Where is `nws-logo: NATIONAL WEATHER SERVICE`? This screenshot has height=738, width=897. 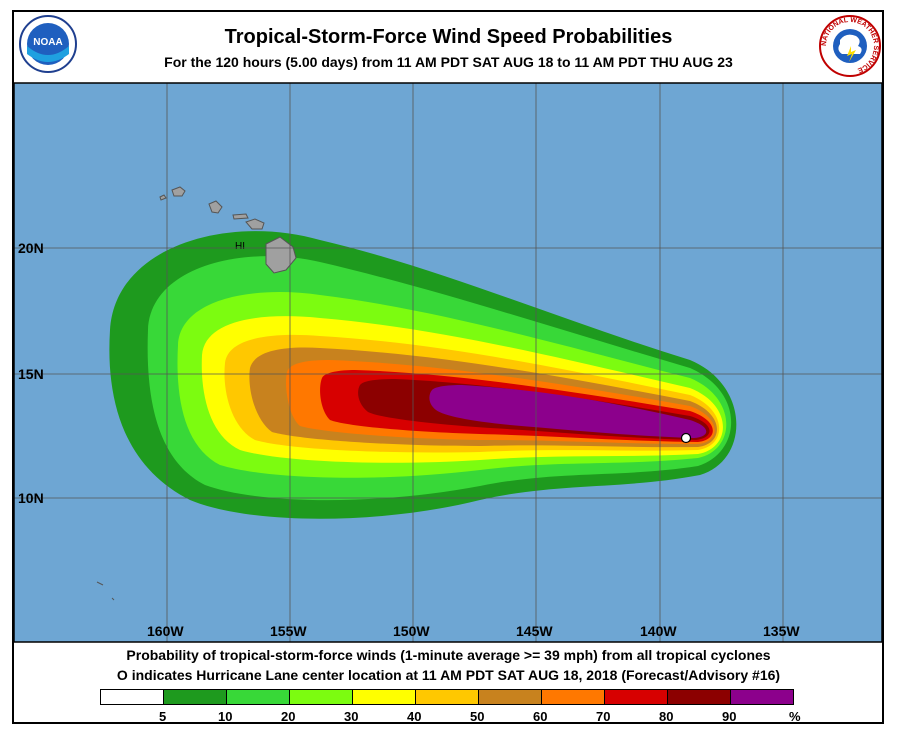
nws-logo: NATIONAL WEATHER SERVICE is located at coordinates (850, 46).